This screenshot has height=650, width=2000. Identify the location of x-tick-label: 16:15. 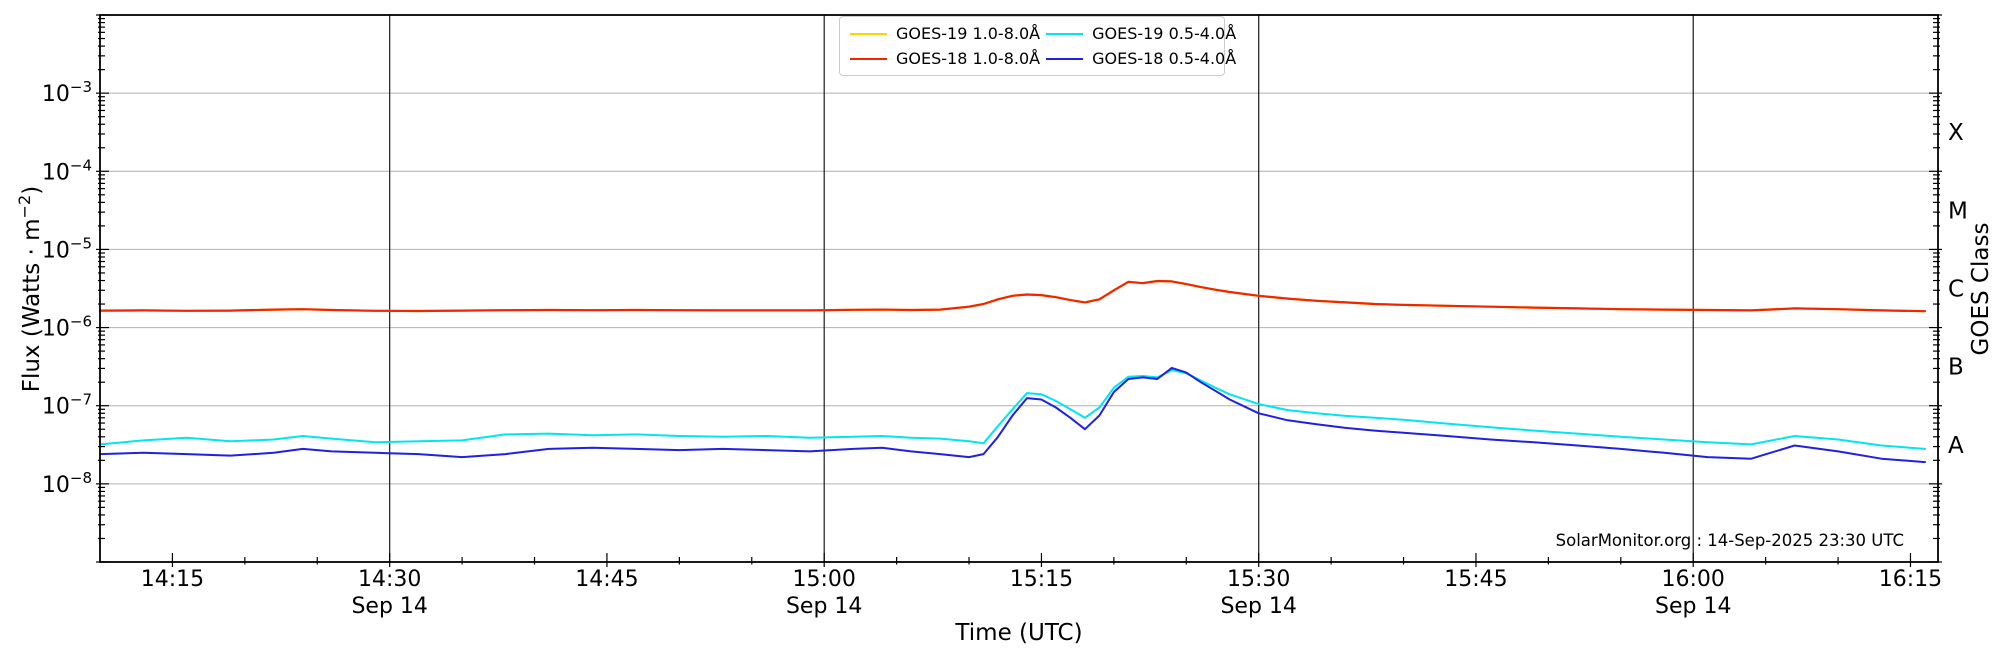
(1910, 579).